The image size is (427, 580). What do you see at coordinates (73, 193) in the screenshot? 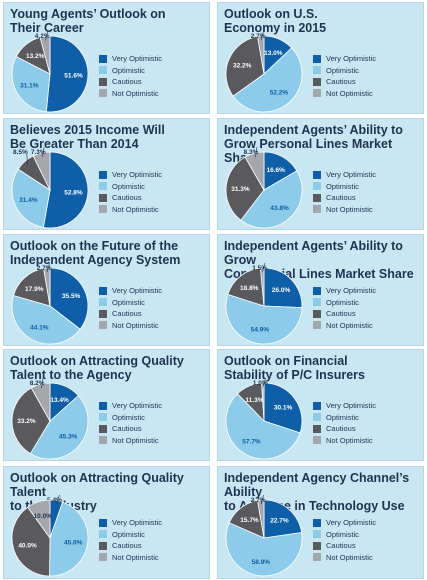
I see `slice-label: 52.8%` at bounding box center [73, 193].